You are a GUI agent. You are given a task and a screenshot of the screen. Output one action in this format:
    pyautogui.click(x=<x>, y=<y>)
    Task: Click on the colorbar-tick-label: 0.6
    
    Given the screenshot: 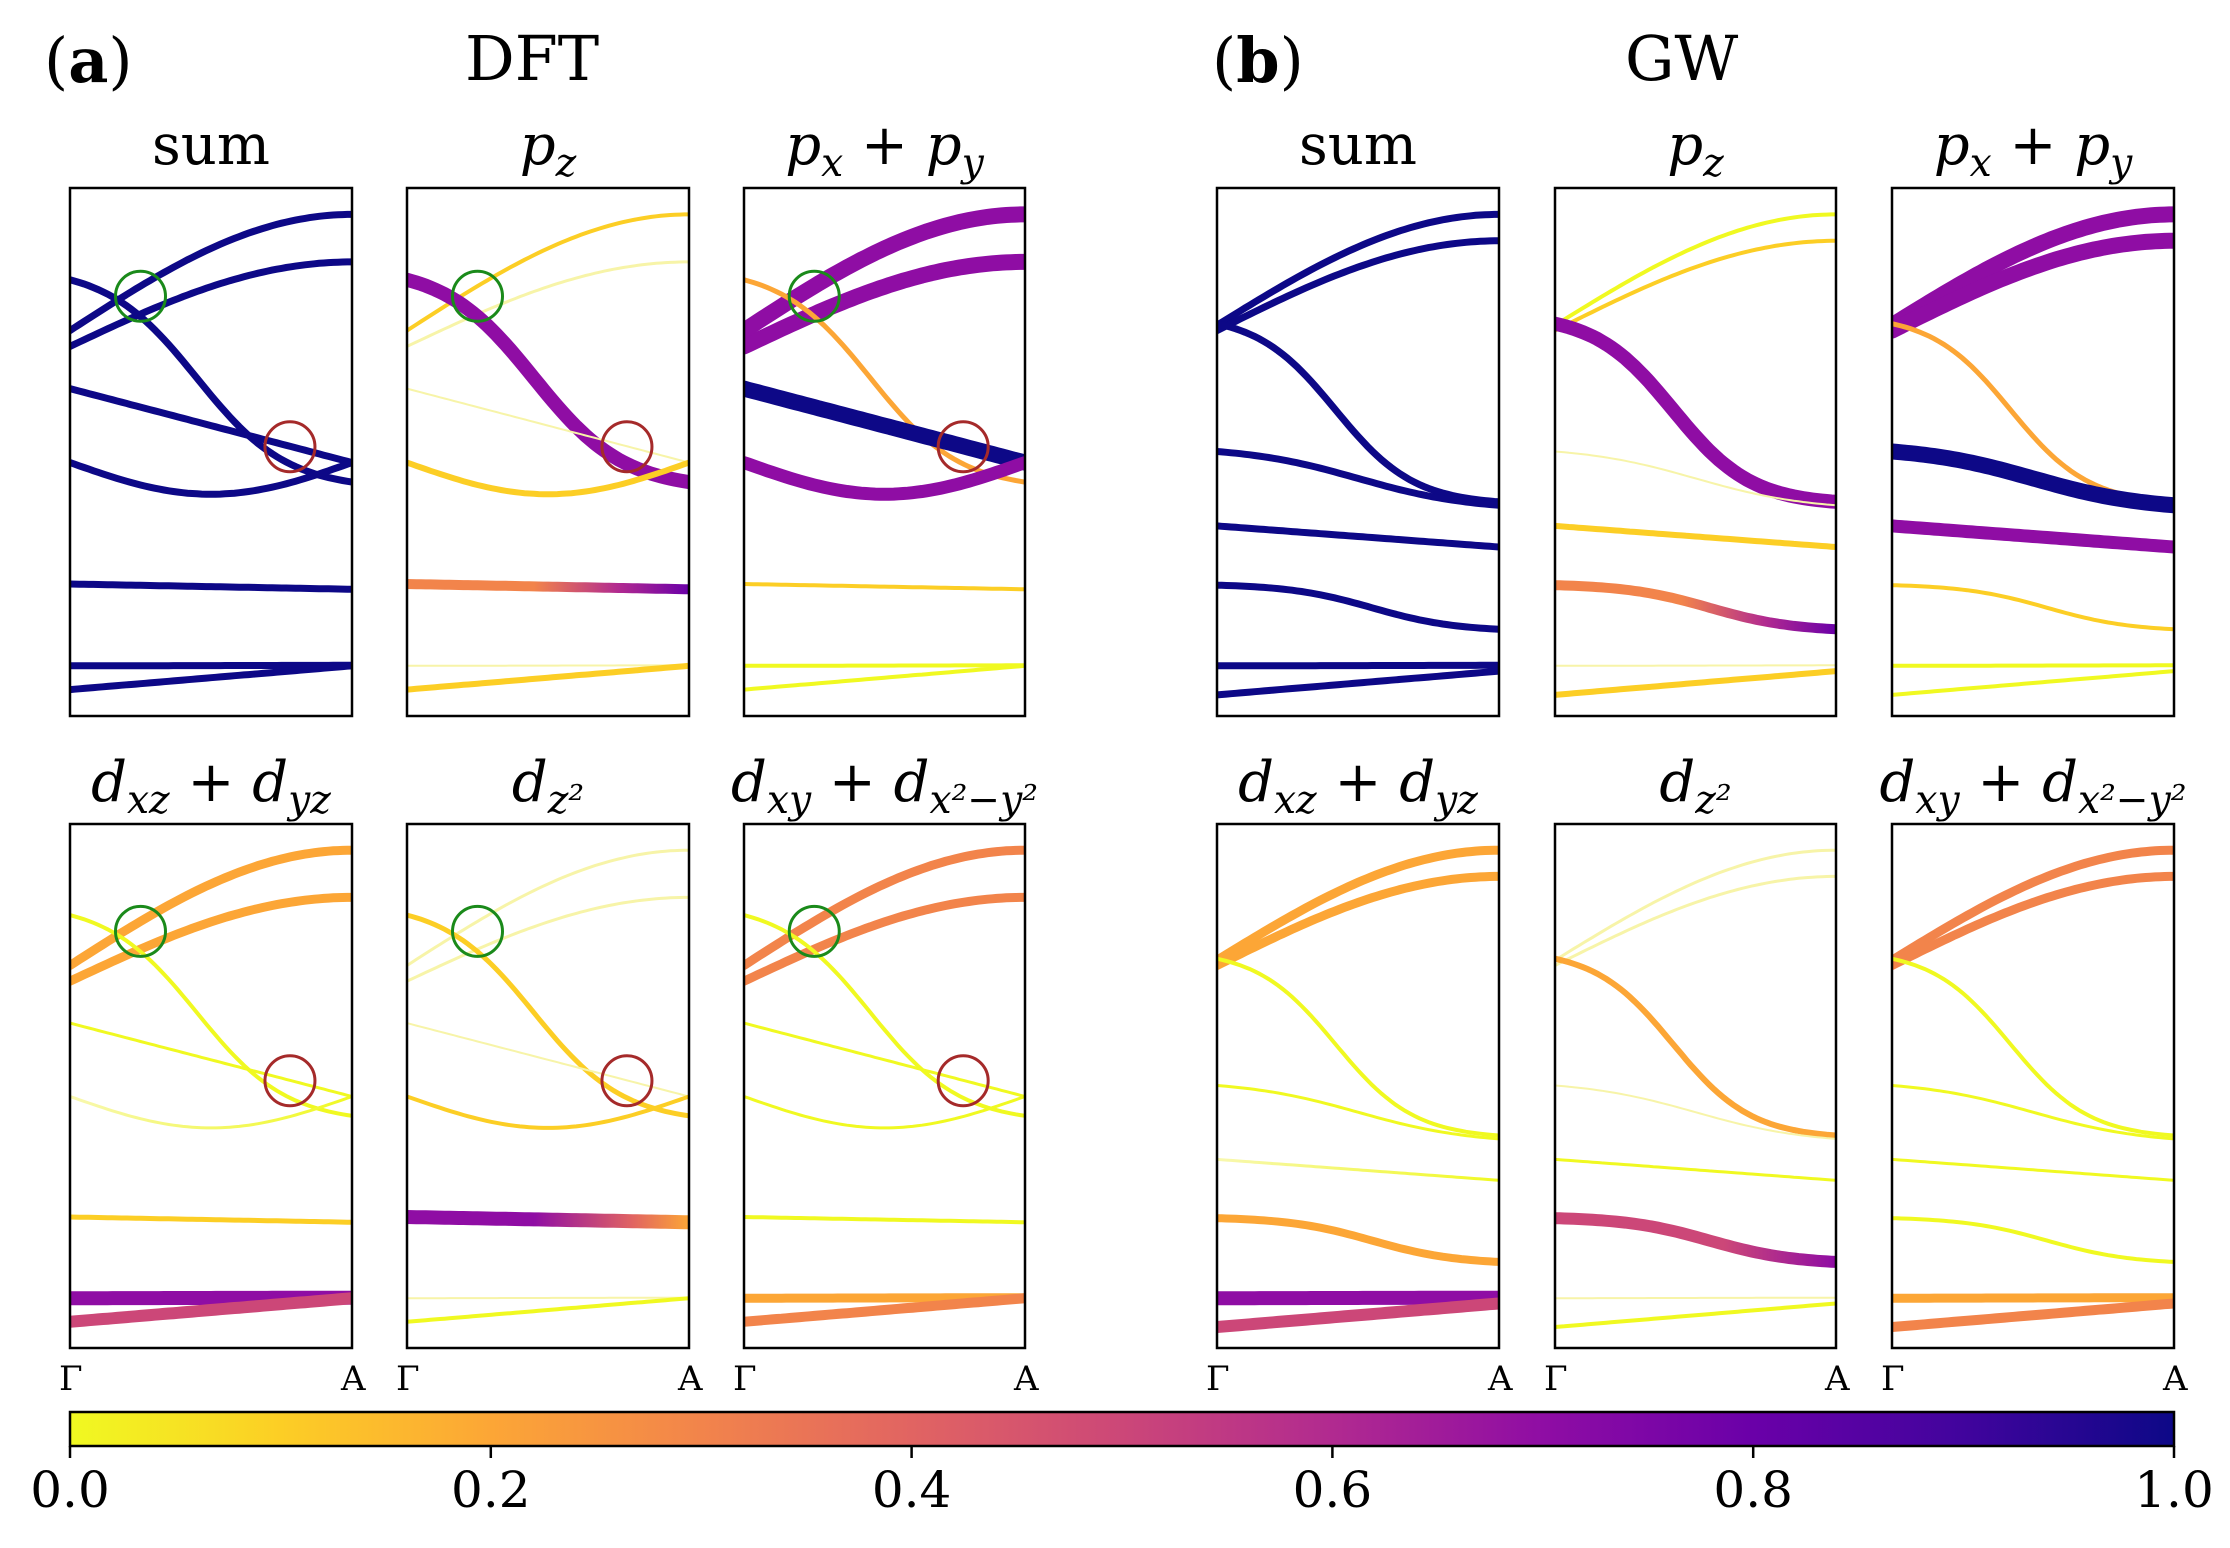 What is the action you would take?
    pyautogui.click(x=1332, y=1490)
    